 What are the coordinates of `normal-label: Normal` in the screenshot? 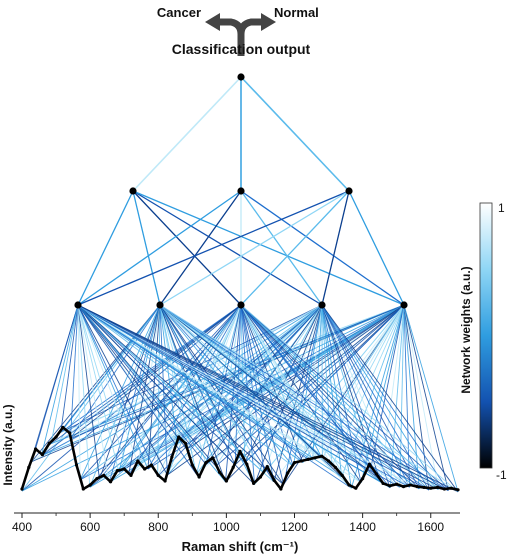 It's located at (296, 12).